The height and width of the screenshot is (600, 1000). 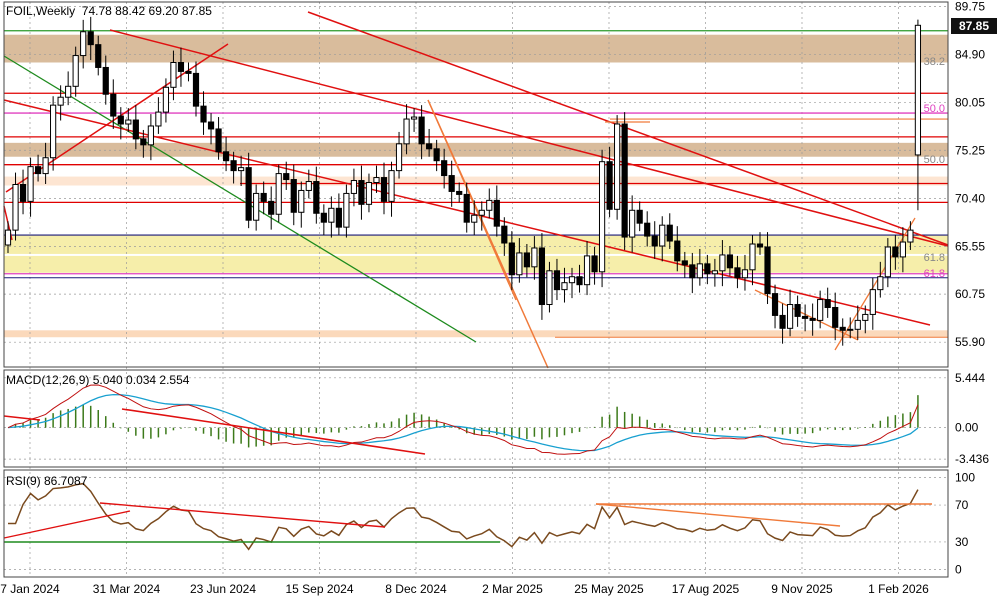 I want to click on price-tick-label: 84.90, so click(x=970, y=55).